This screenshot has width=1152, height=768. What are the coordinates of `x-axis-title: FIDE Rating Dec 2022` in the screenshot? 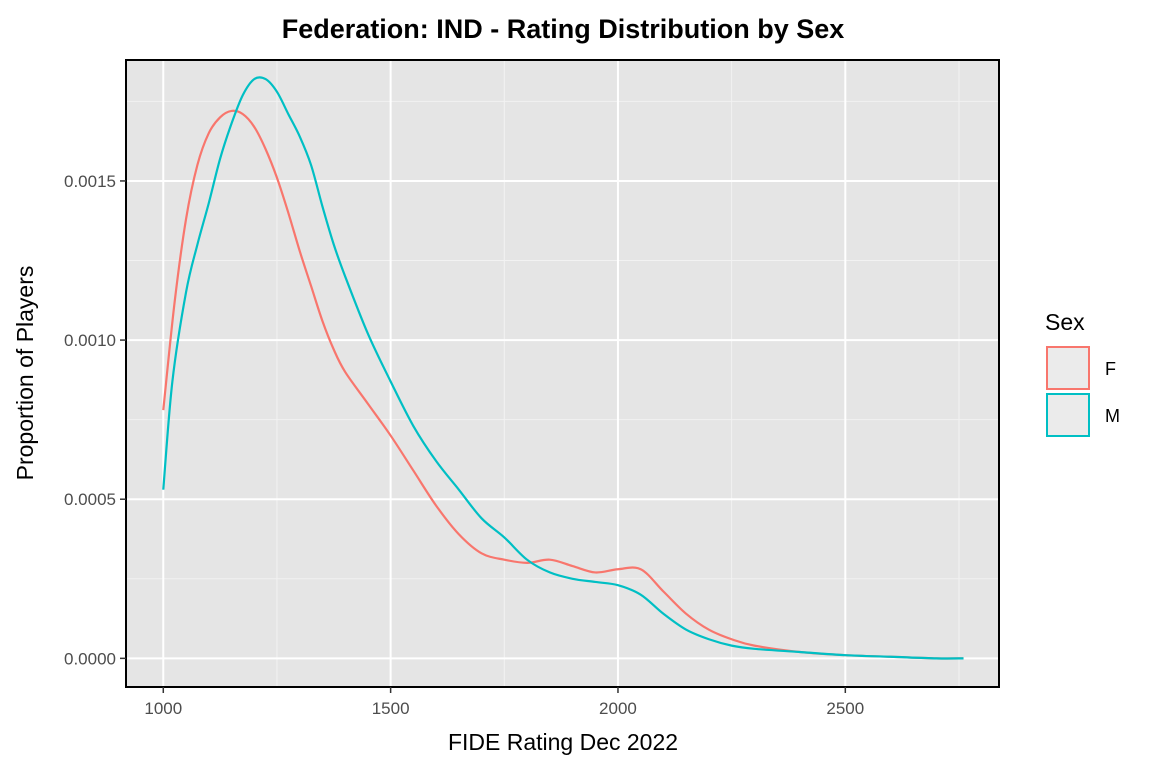 It's located at (563, 742).